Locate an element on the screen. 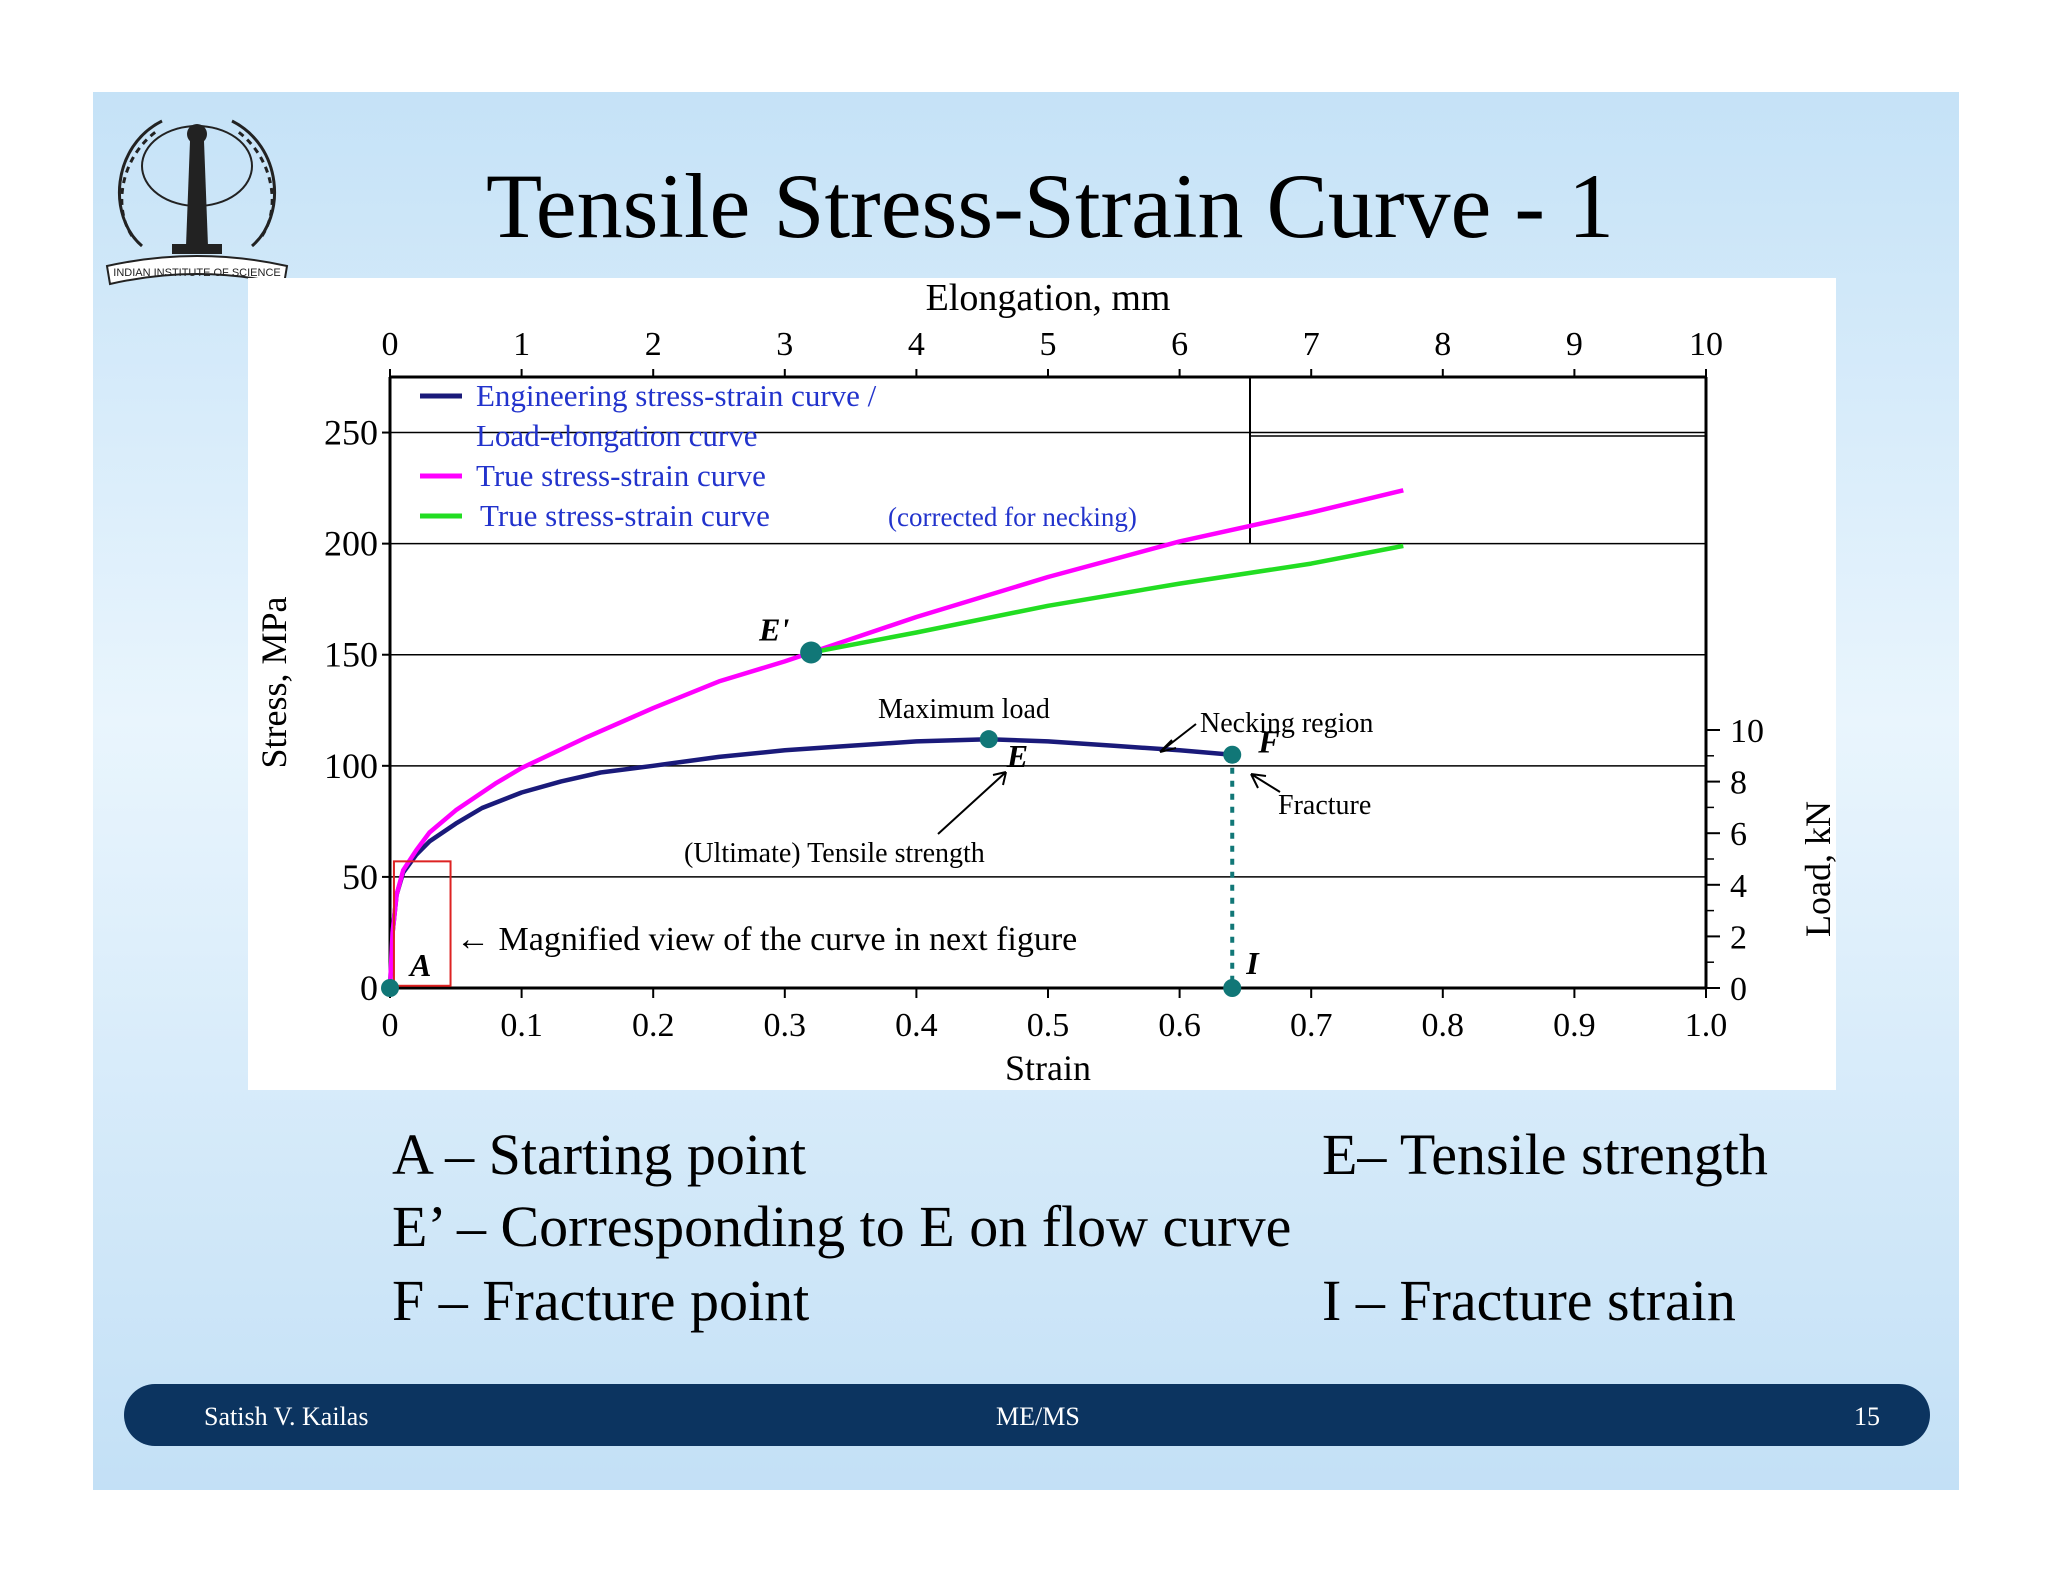 The image size is (2048, 1582). x2-tick-label: 8 is located at coordinates (1442, 344).